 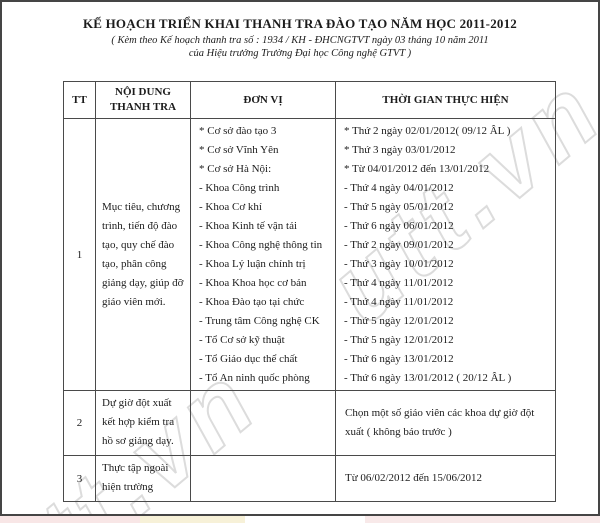 What do you see at coordinates (254, 378) in the screenshot?
I see `unit-line: - Tổ An ninh quốc phòng` at bounding box center [254, 378].